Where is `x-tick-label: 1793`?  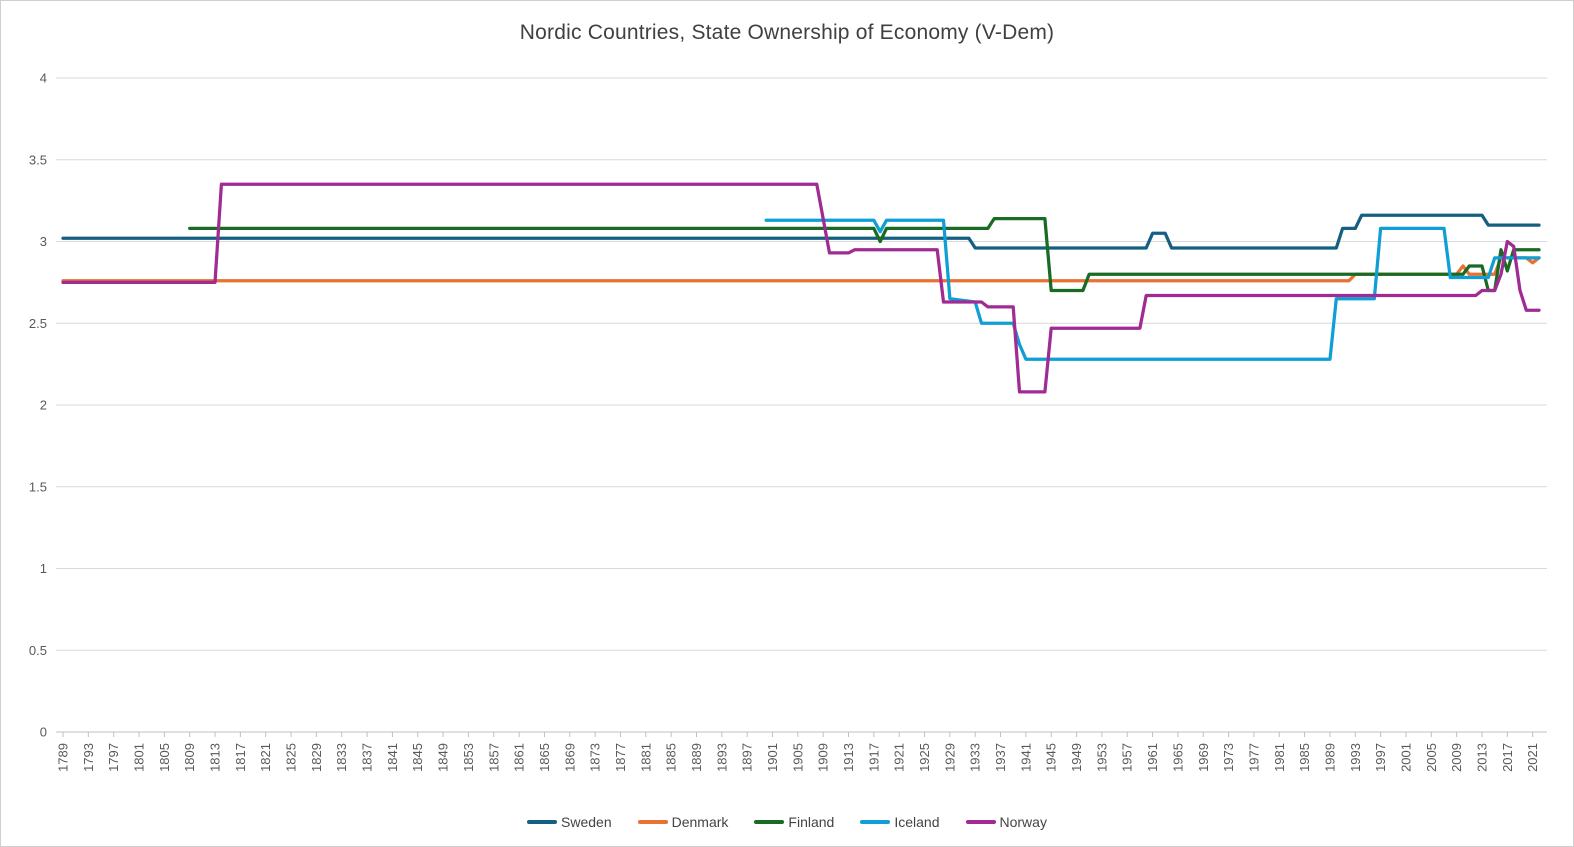
x-tick-label: 1793 is located at coordinates (88, 757).